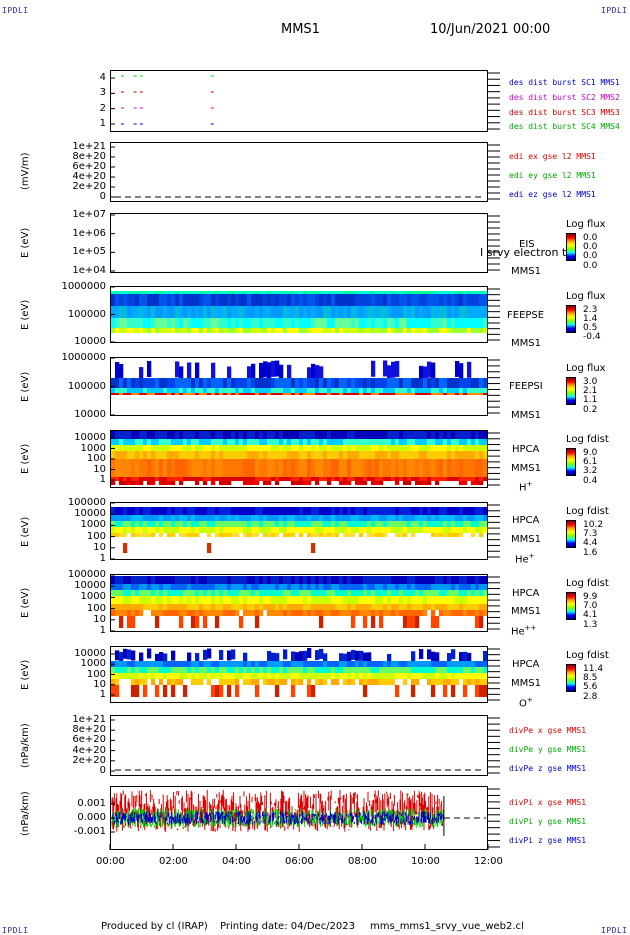 This screenshot has height=935, width=630. What do you see at coordinates (590, 391) in the screenshot?
I see `feepsi-cb-val-2: 2.1` at bounding box center [590, 391].